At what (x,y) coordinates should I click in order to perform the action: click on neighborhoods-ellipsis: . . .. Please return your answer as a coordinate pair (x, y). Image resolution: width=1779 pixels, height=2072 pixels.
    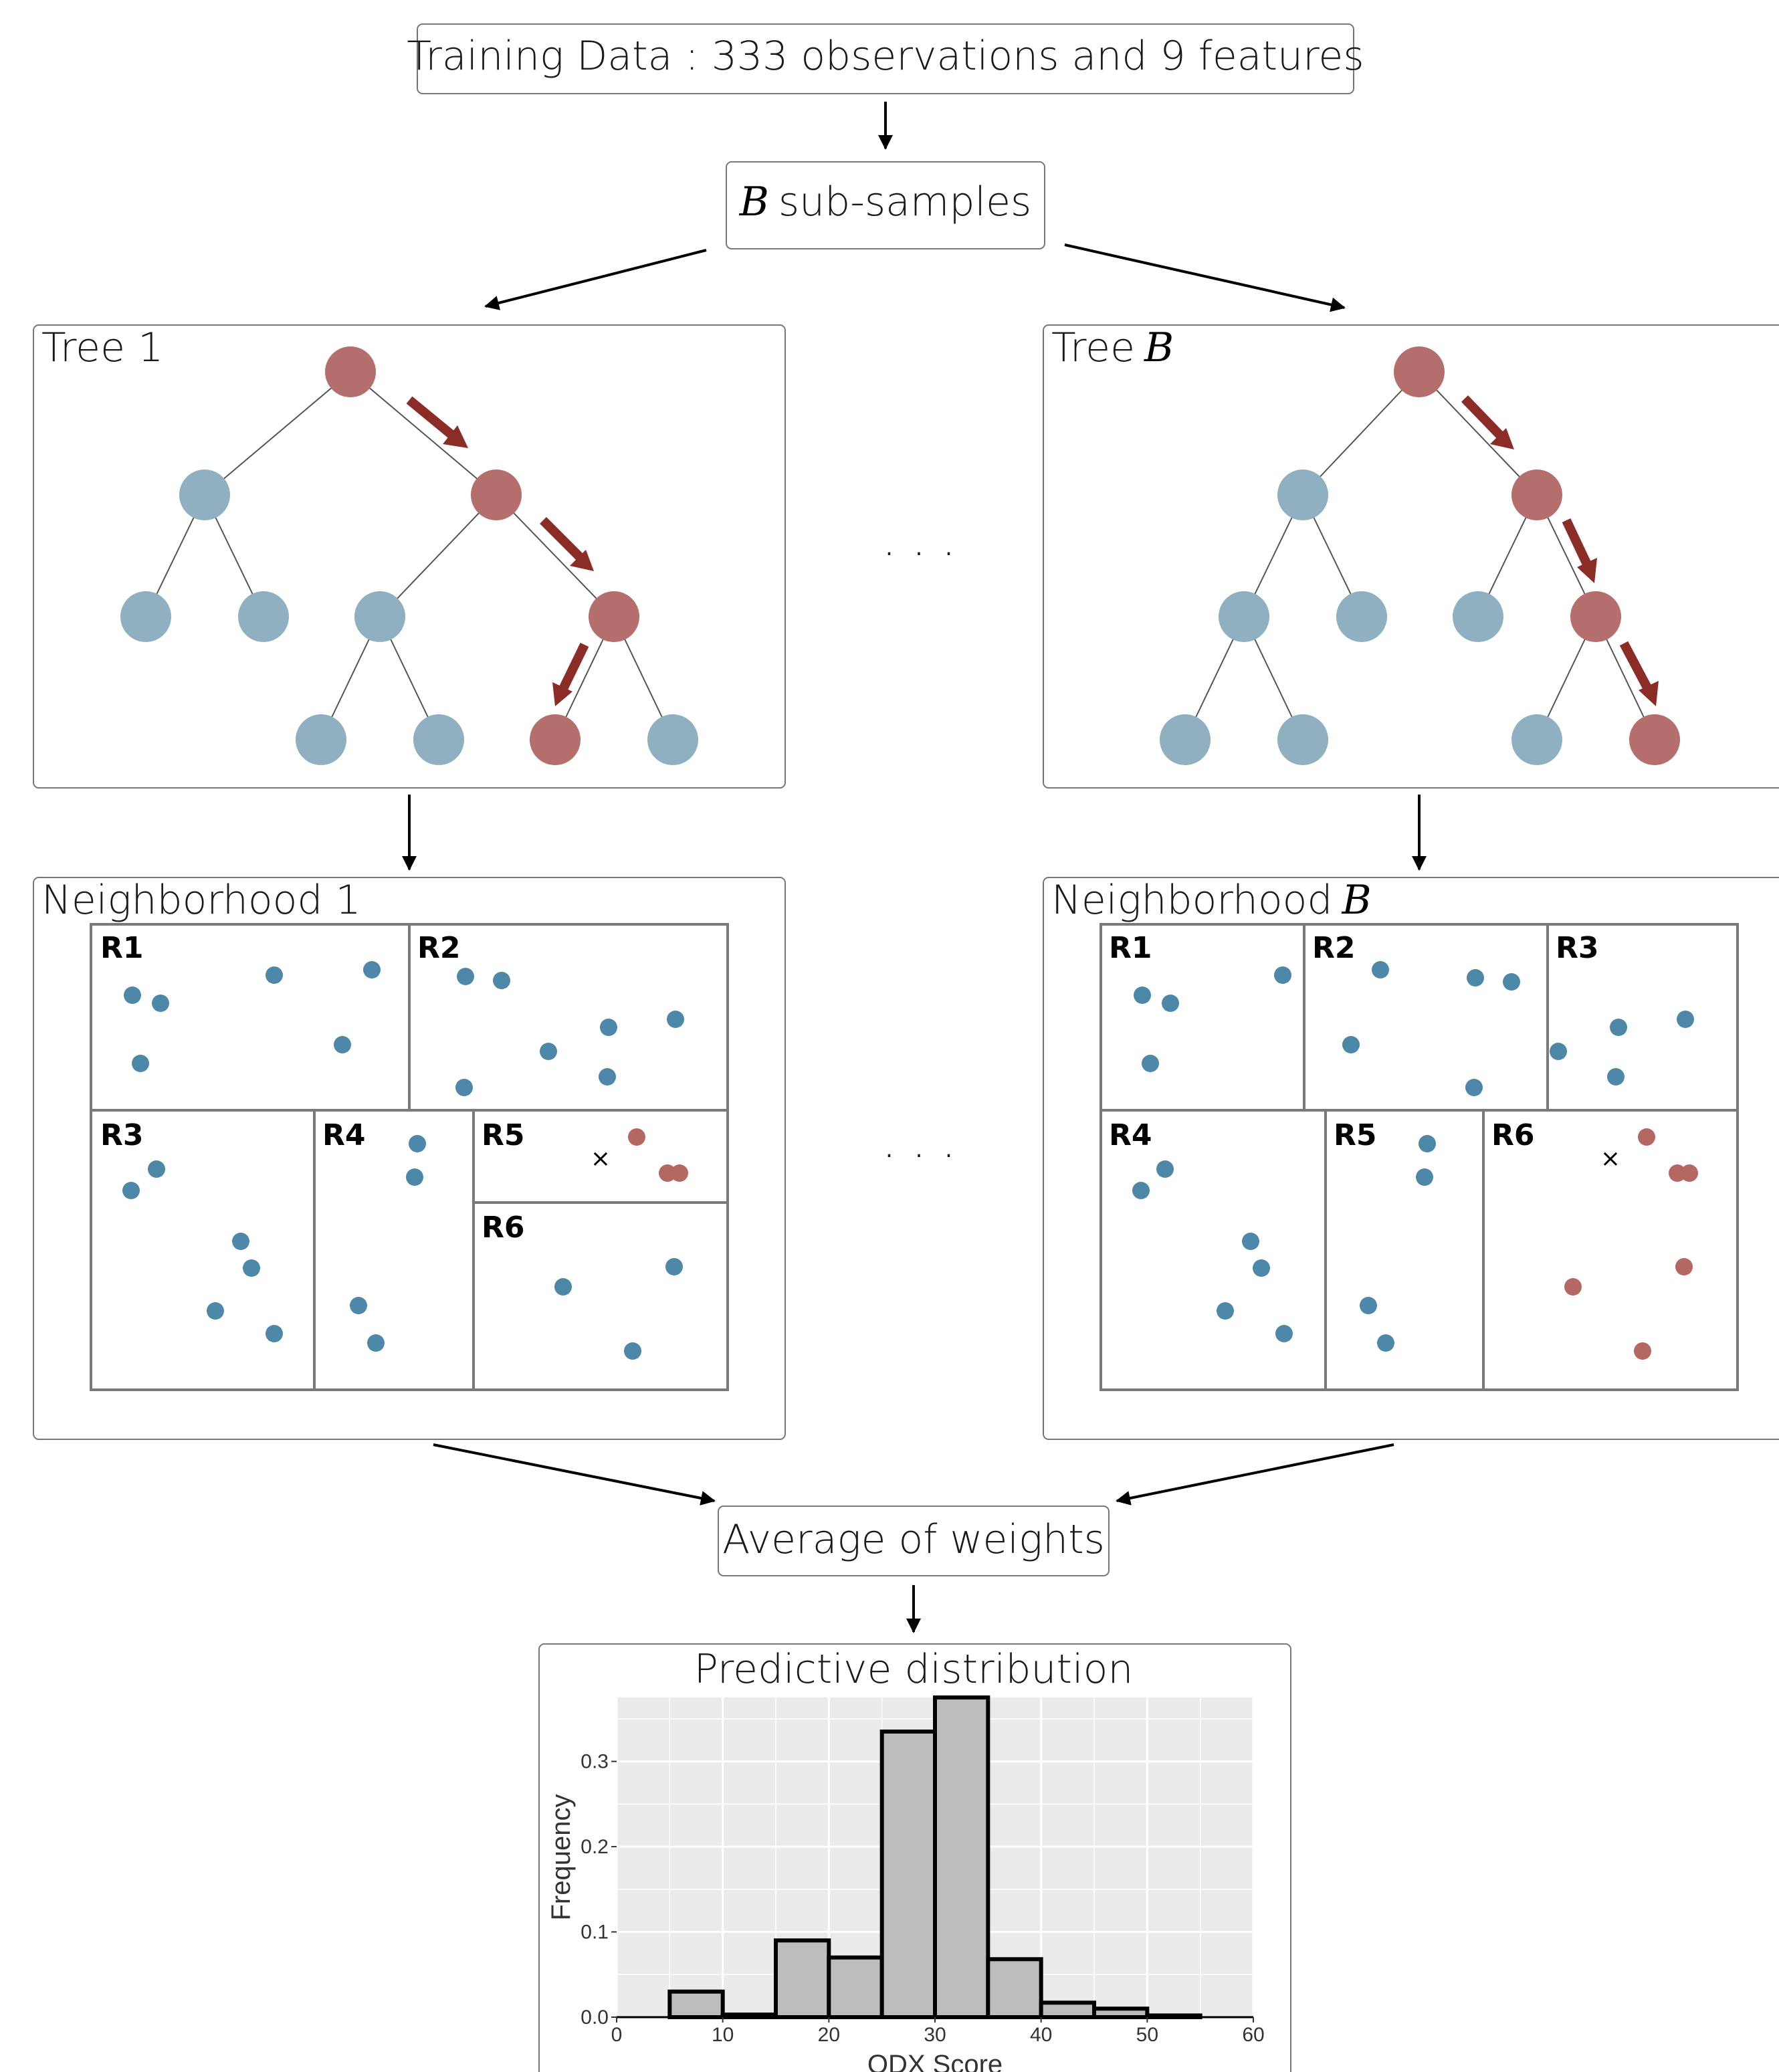
    Looking at the image, I should click on (919, 1141).